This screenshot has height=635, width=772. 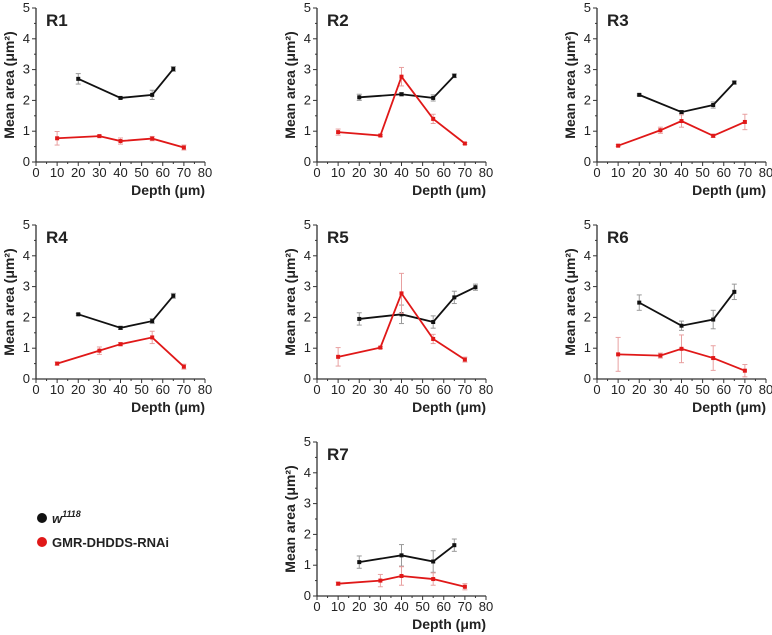 What do you see at coordinates (618, 20) in the screenshot?
I see `panel-title: R3` at bounding box center [618, 20].